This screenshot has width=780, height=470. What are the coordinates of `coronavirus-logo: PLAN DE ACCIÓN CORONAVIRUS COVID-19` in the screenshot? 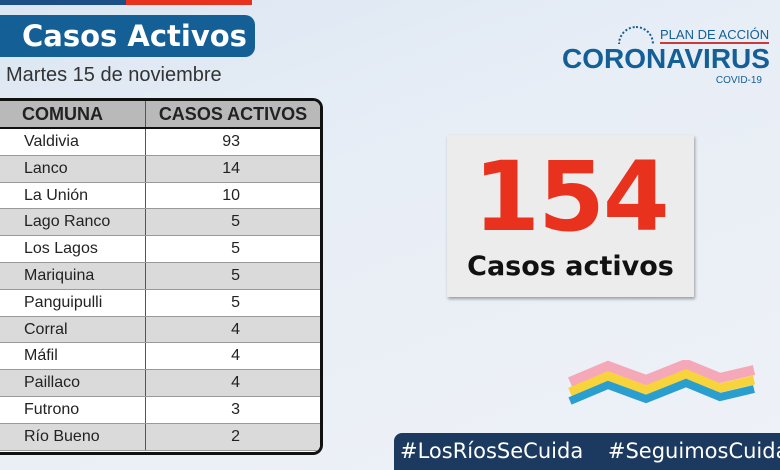 It's located at (667, 58).